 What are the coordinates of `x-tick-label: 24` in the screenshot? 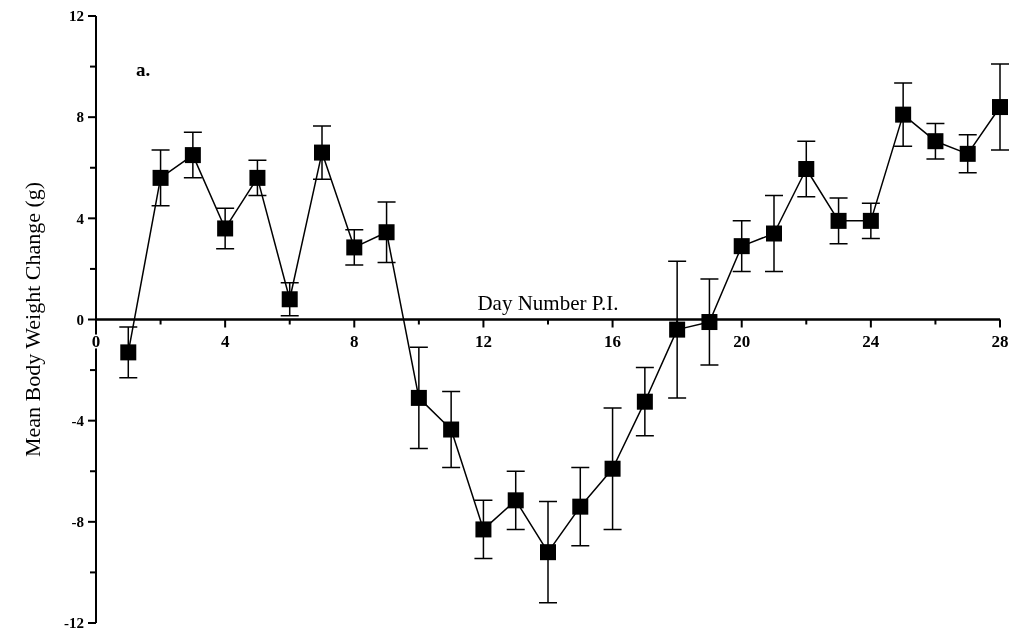 It's located at (871, 341).